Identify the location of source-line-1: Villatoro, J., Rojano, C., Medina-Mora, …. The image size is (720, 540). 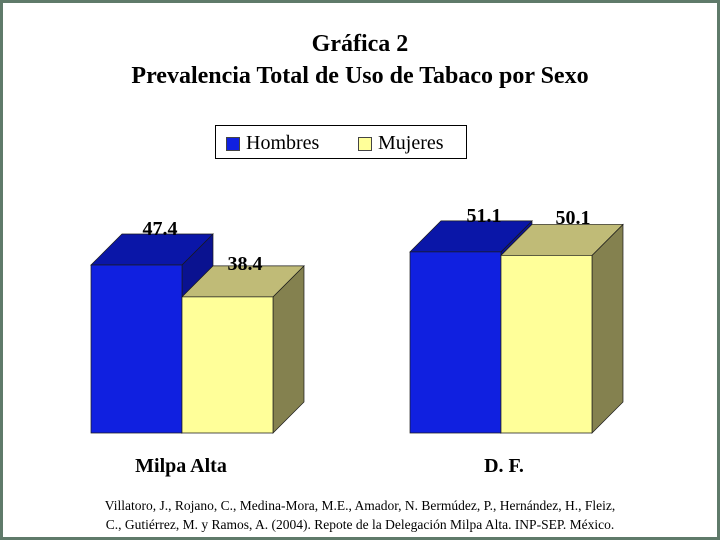
(360, 505).